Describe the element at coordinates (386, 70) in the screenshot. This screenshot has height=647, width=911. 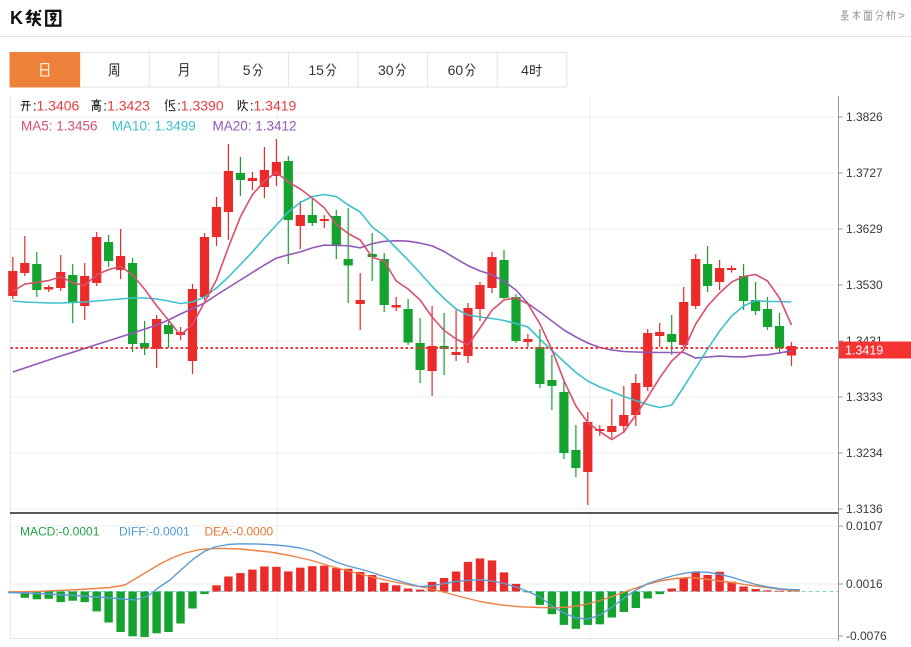
I see `svg-text: 30` at that location.